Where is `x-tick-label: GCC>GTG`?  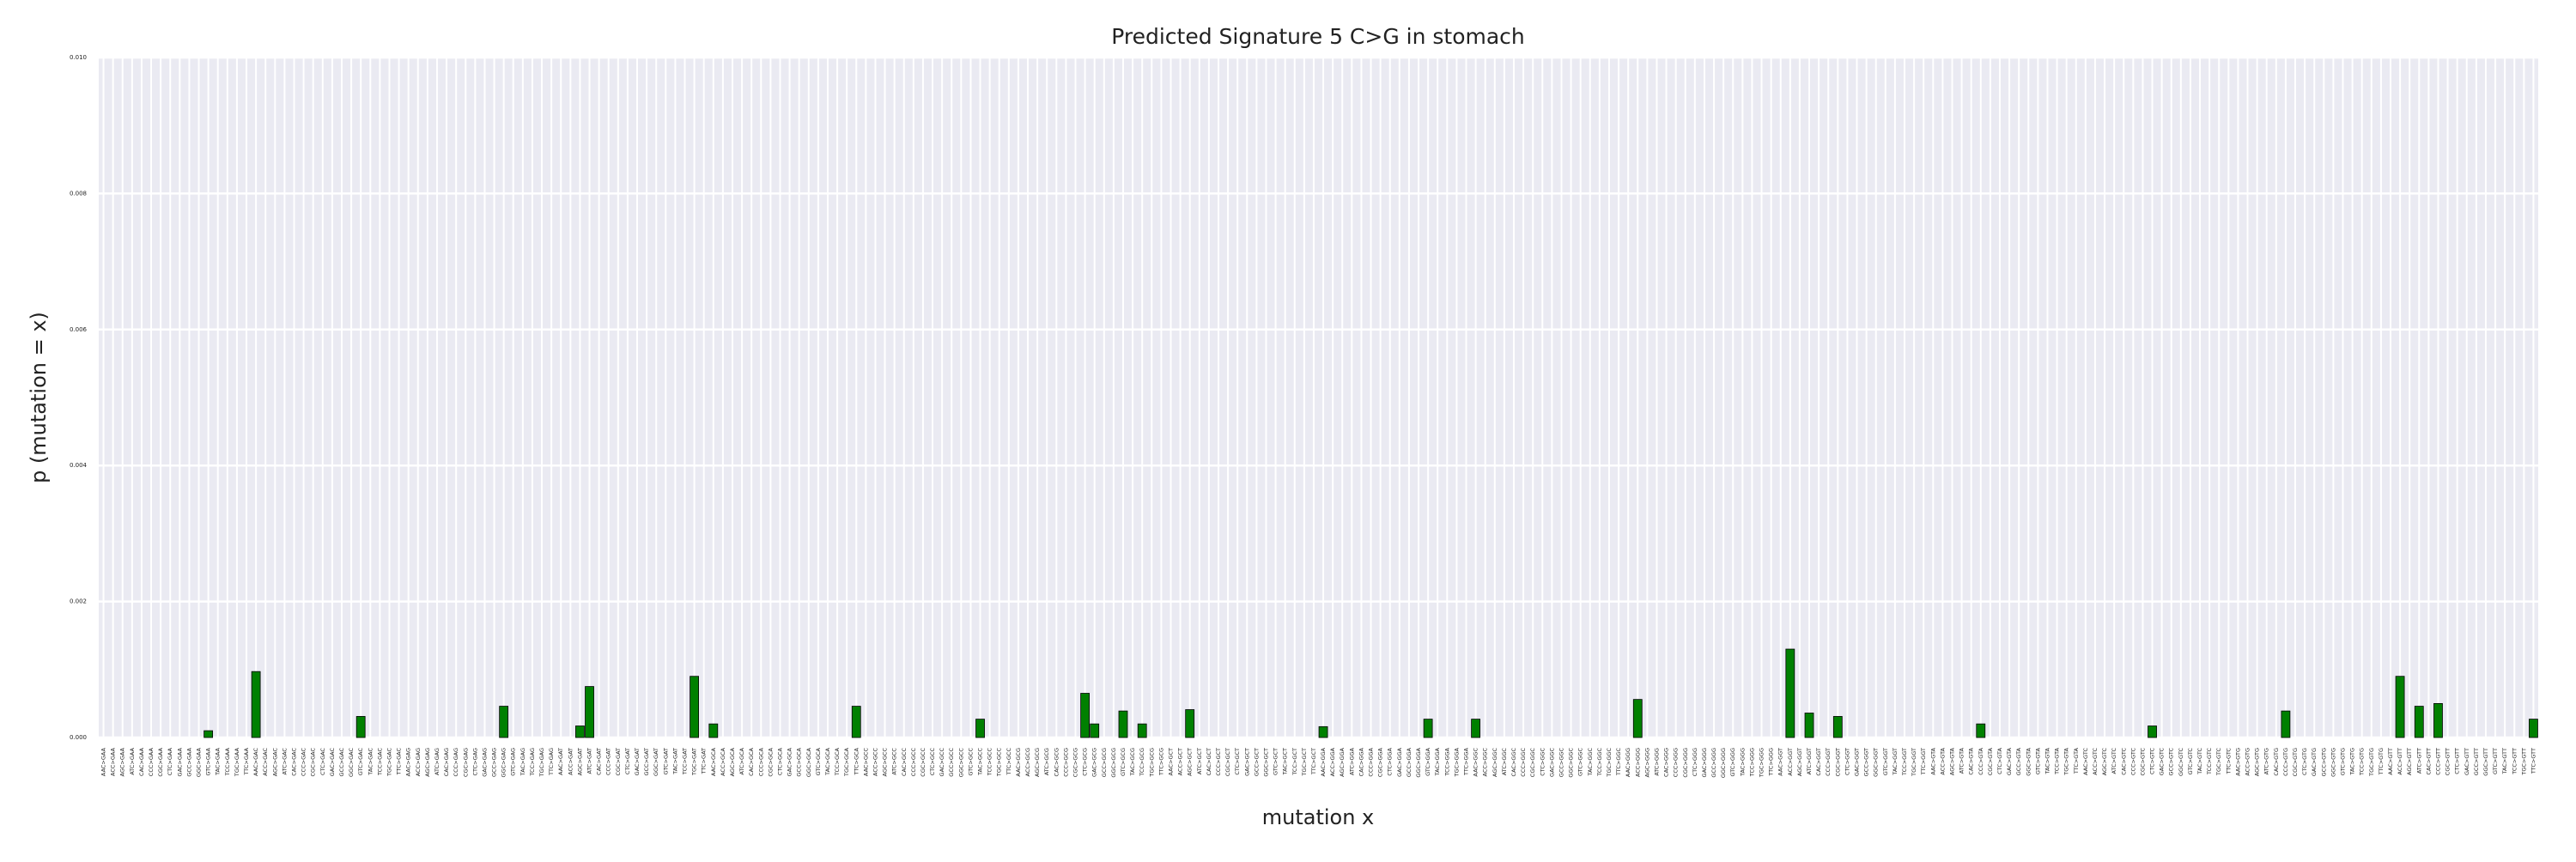 x-tick-label: GCC>GTG is located at coordinates (2324, 762).